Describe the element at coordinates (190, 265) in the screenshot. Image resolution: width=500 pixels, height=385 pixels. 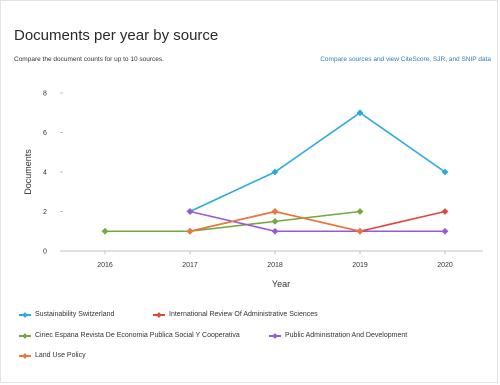
I see `x-tick-label: 2017` at that location.